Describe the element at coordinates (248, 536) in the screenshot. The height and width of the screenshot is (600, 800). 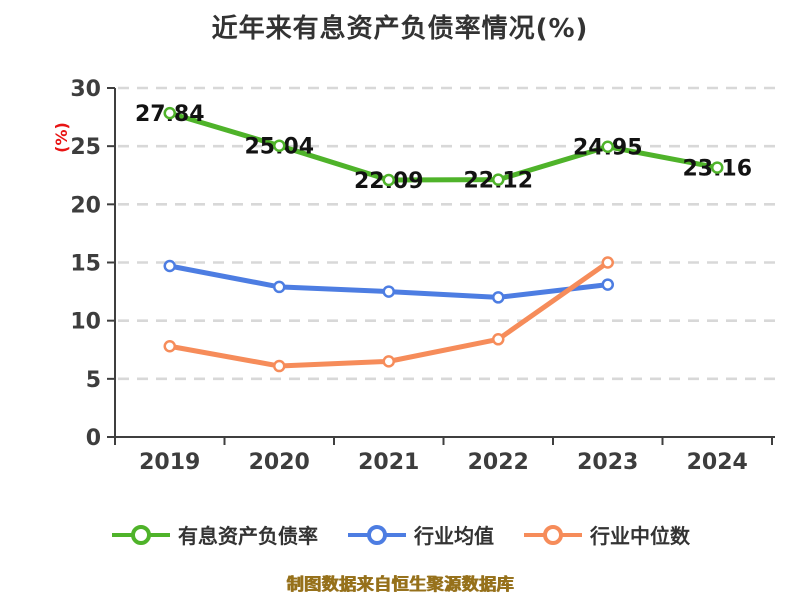
I see `legend-label-debt-ratio: 有息资产负债率` at that location.